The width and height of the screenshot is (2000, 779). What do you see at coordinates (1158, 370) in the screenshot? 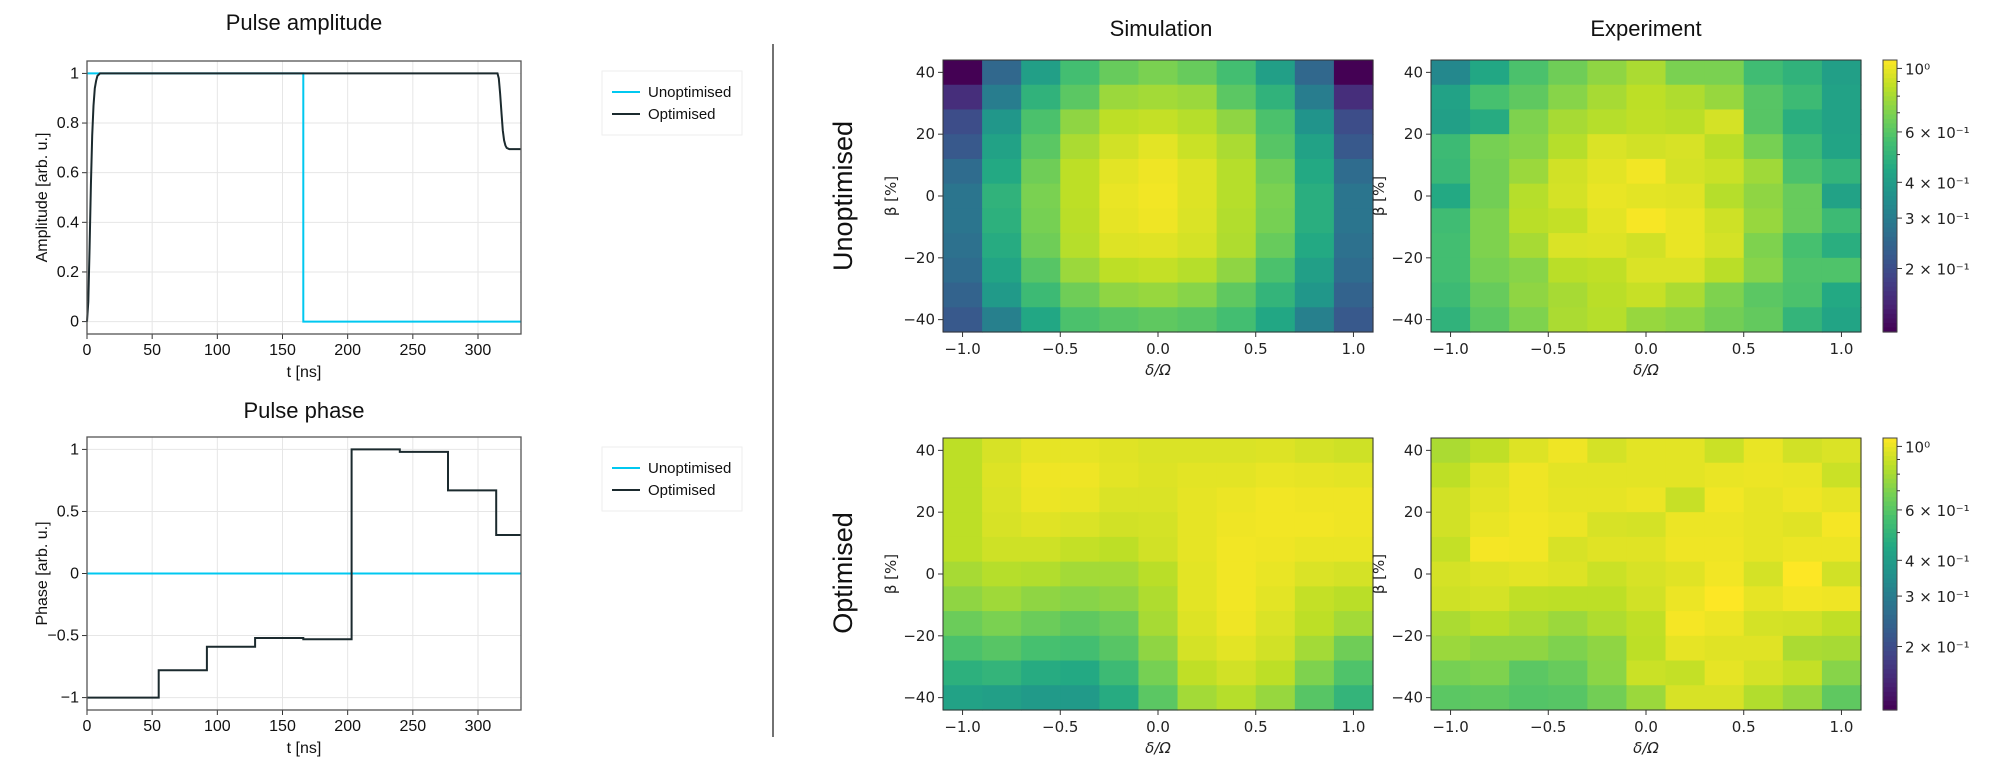
I see `x-axis-label: δ/Ω` at bounding box center [1158, 370].